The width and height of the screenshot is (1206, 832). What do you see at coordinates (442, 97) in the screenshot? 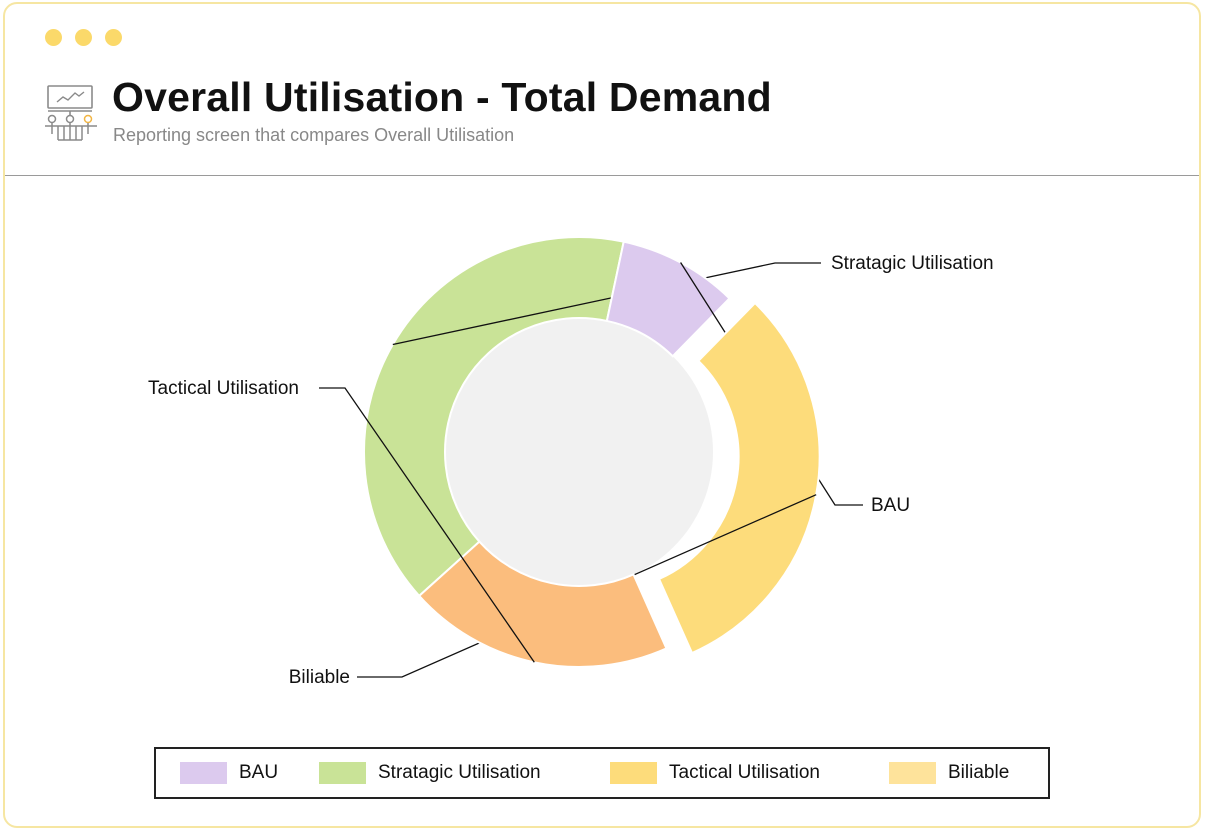
I see `page-title: Overall Utilisation - Total Demand` at bounding box center [442, 97].